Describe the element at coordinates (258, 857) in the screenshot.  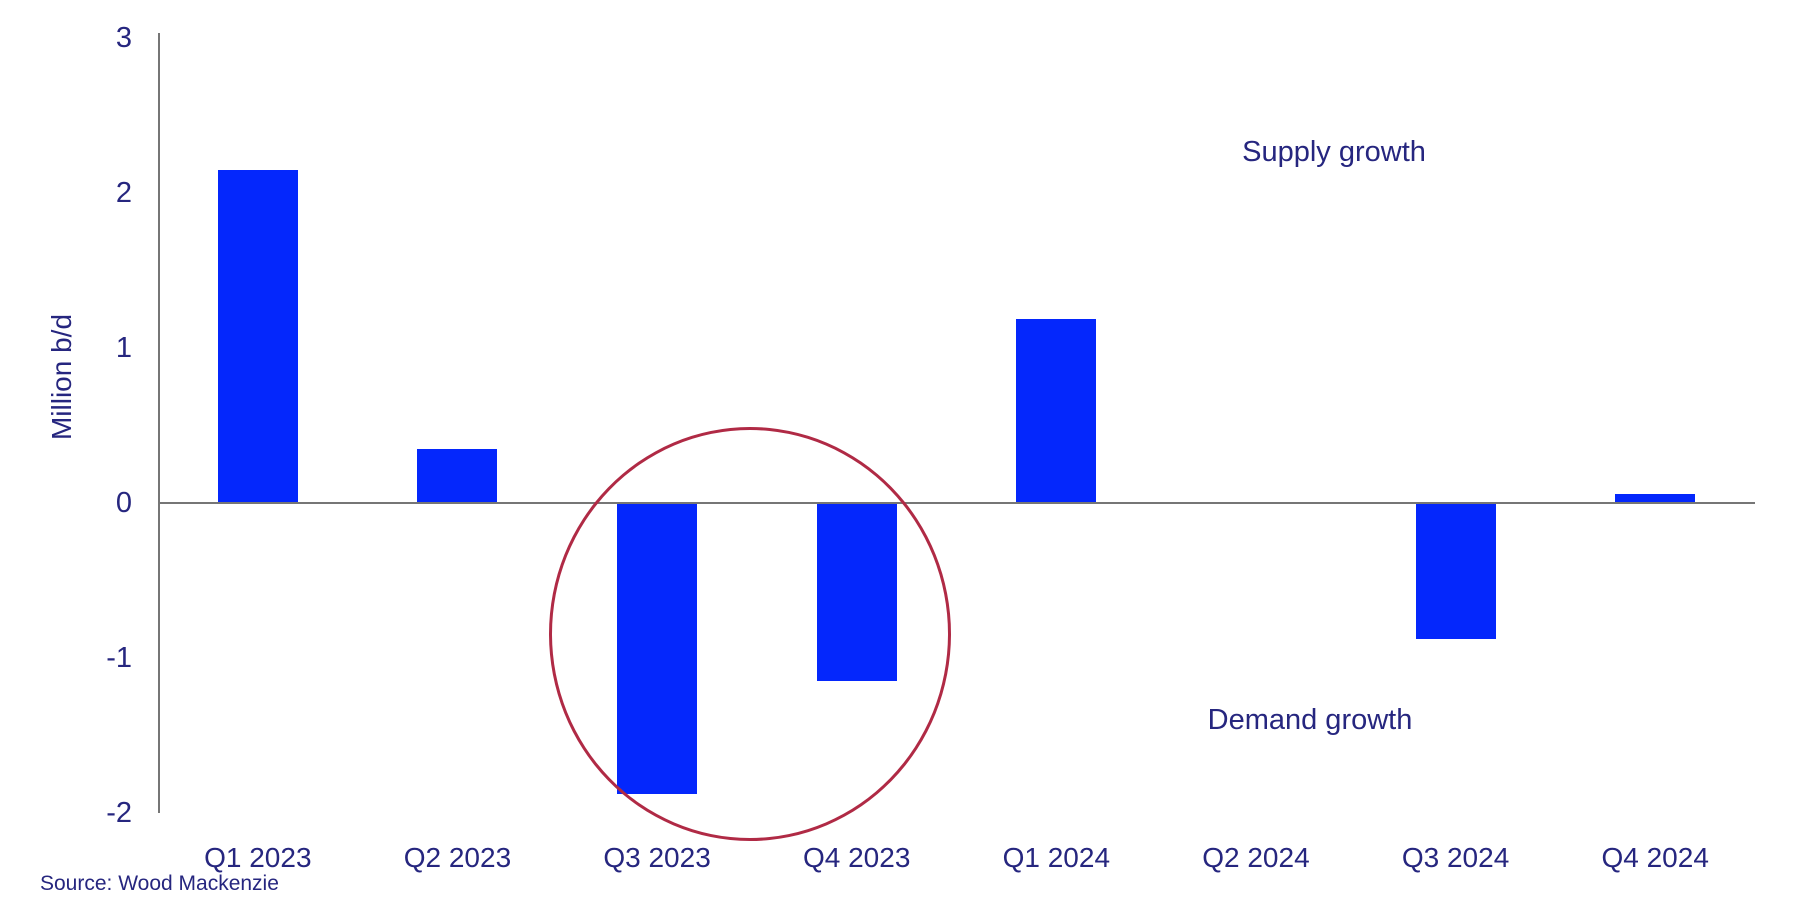
I see `x-label-q1-2023: Q1 2023` at that location.